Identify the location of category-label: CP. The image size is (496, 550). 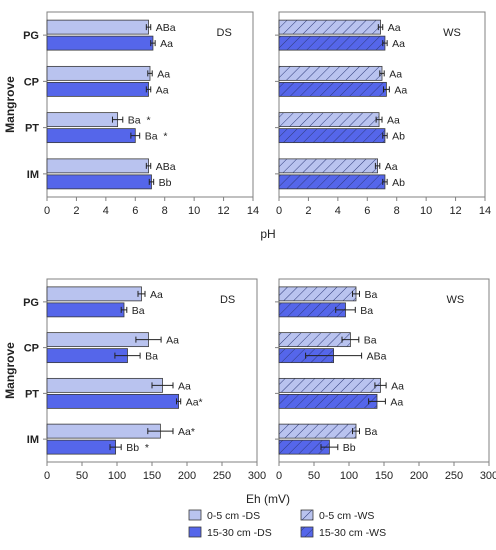
(31, 349).